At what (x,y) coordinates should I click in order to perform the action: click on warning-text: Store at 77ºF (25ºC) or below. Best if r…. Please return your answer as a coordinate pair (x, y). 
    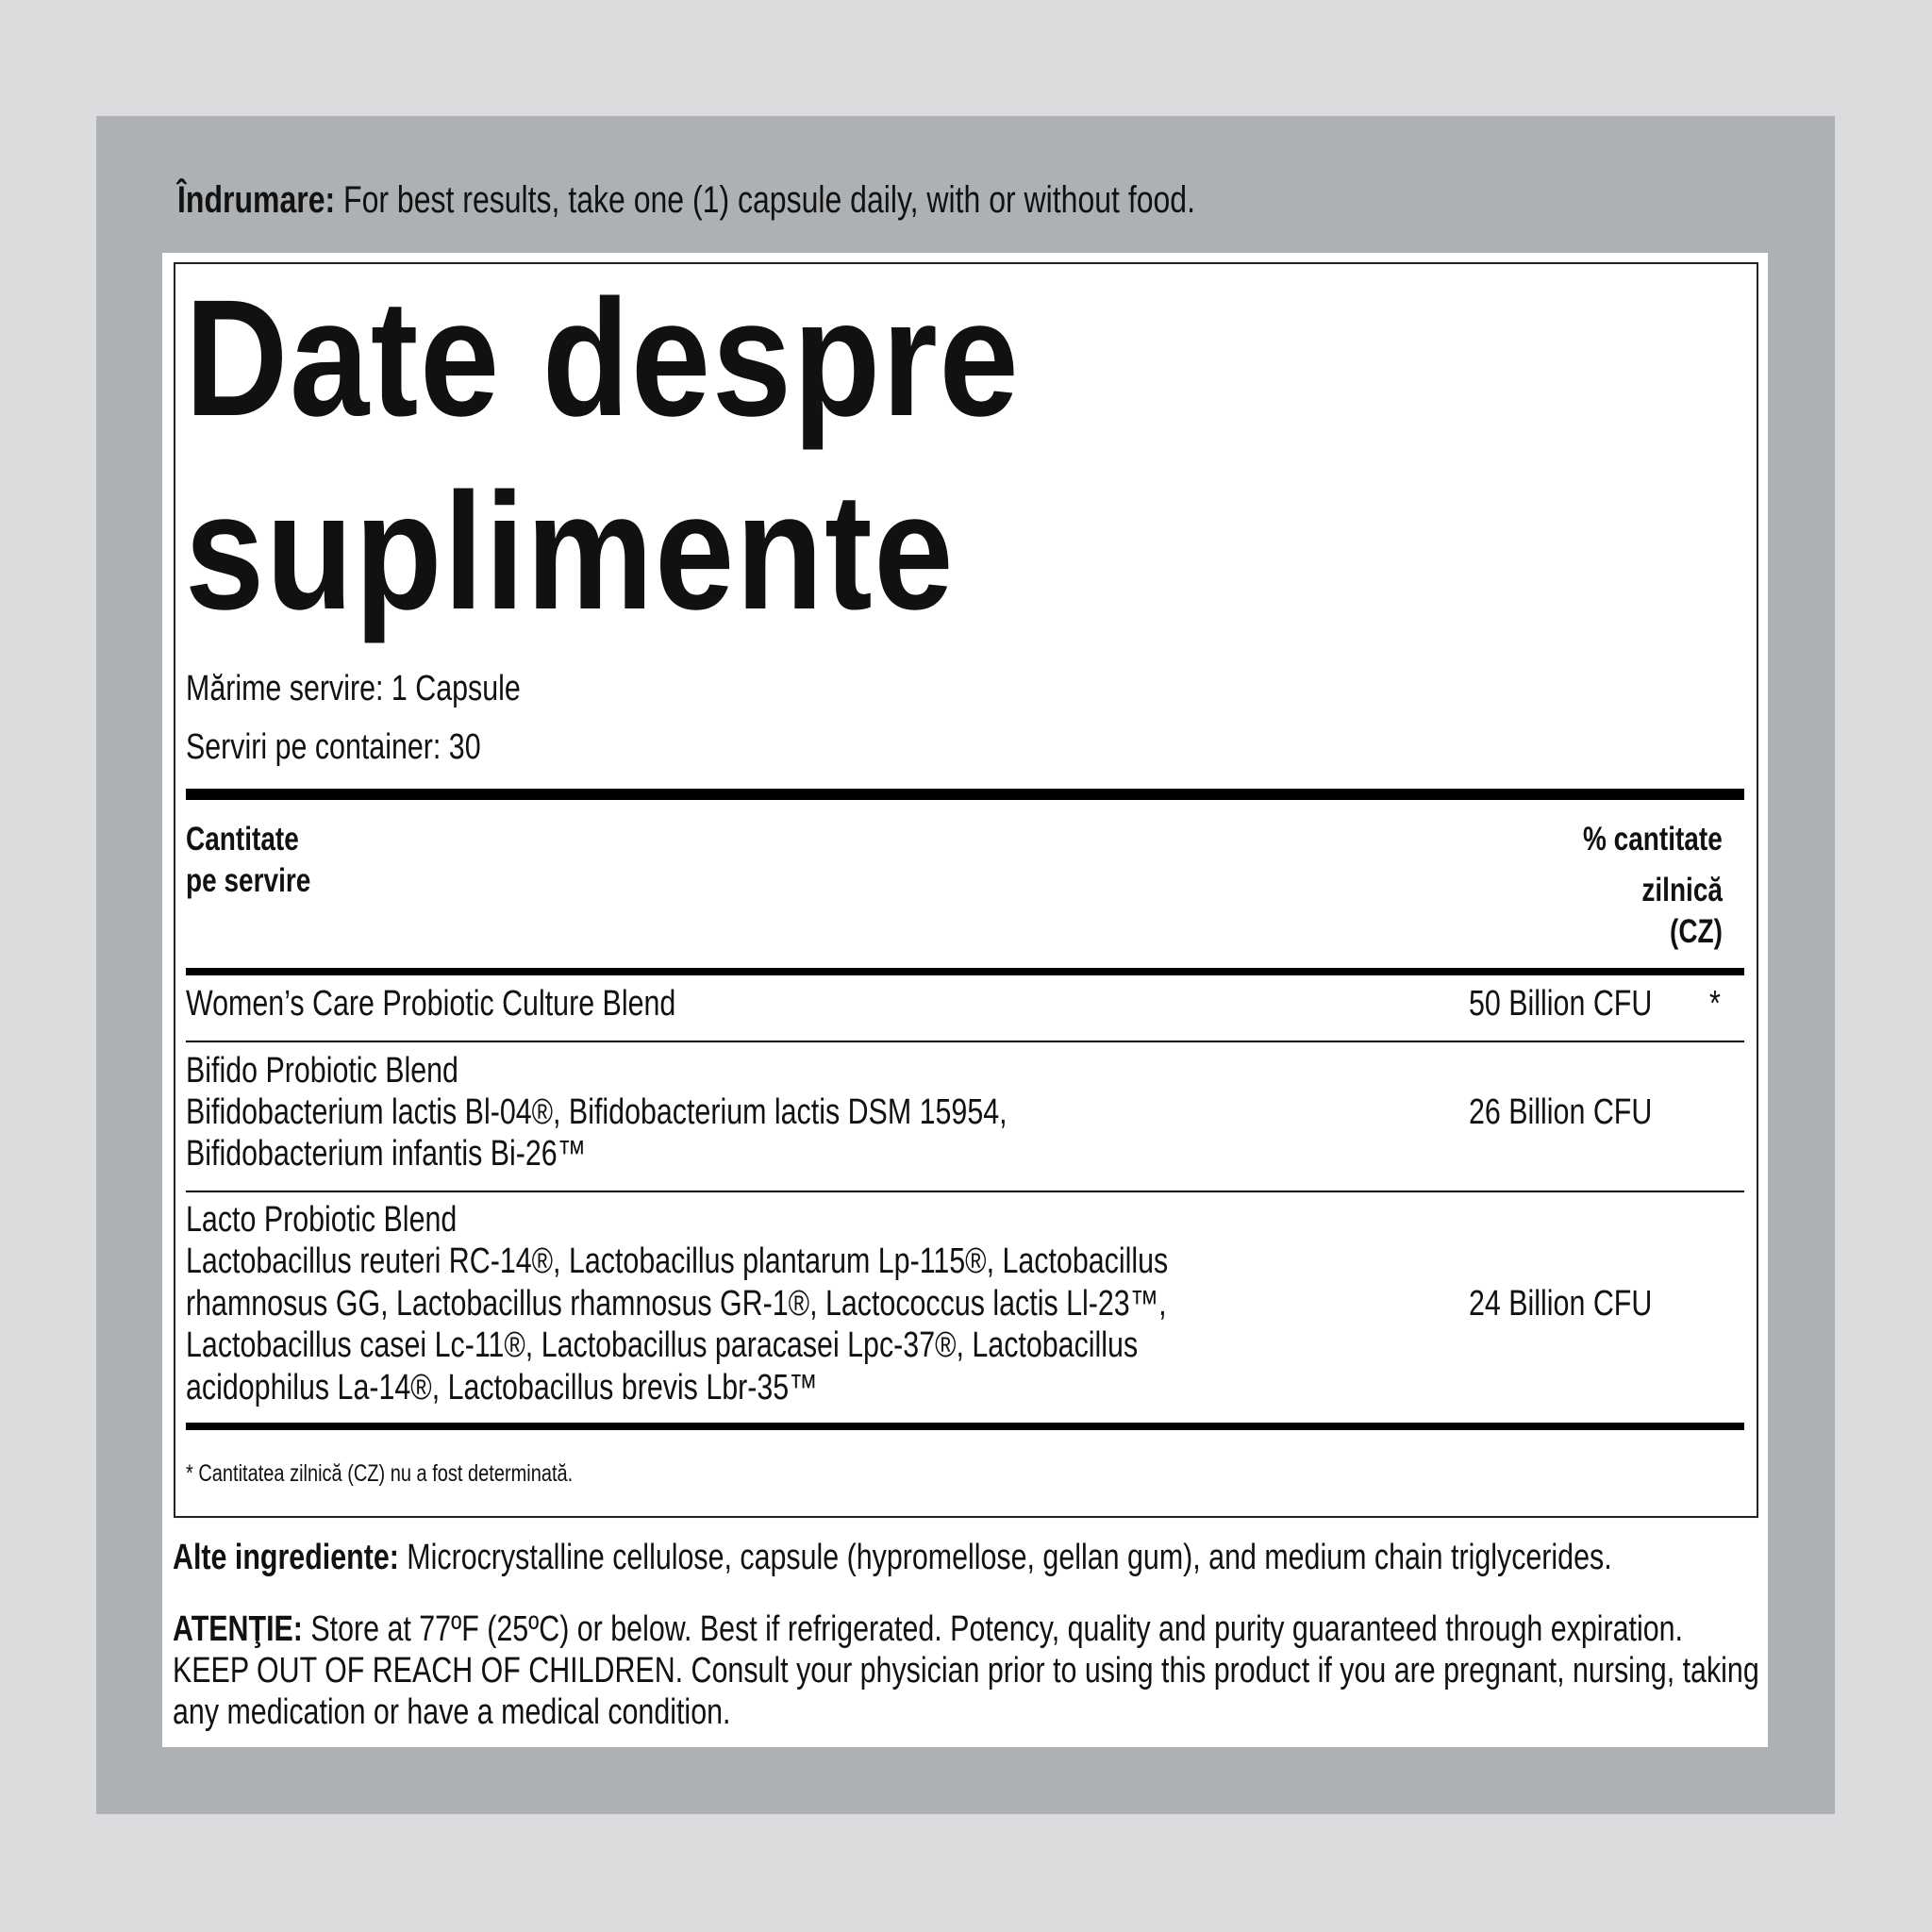
    Looking at the image, I should click on (993, 1629).